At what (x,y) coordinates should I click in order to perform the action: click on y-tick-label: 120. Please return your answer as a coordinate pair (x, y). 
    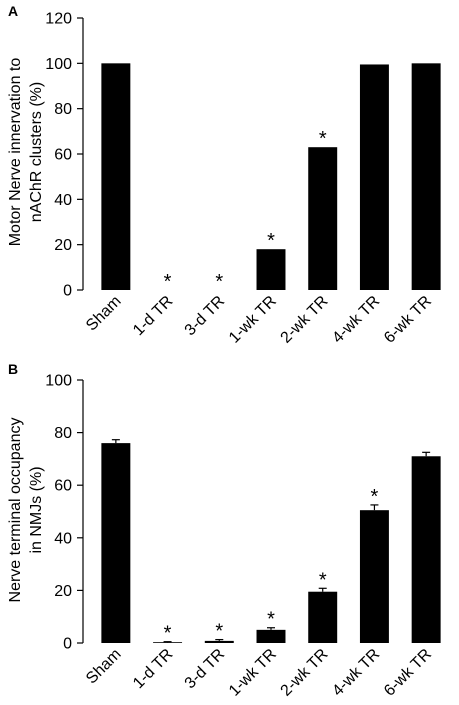
    Looking at the image, I should click on (58, 19).